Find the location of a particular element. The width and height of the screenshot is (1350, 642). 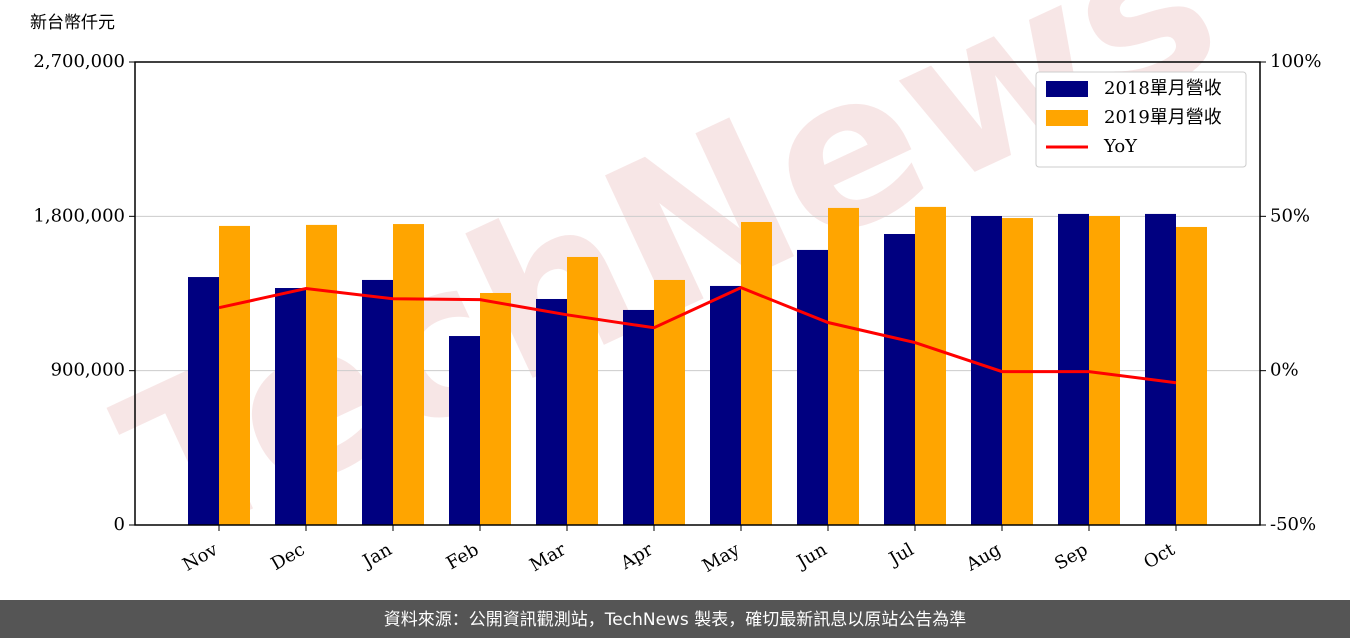

x-tick-label: Jan is located at coordinates (377, 556).